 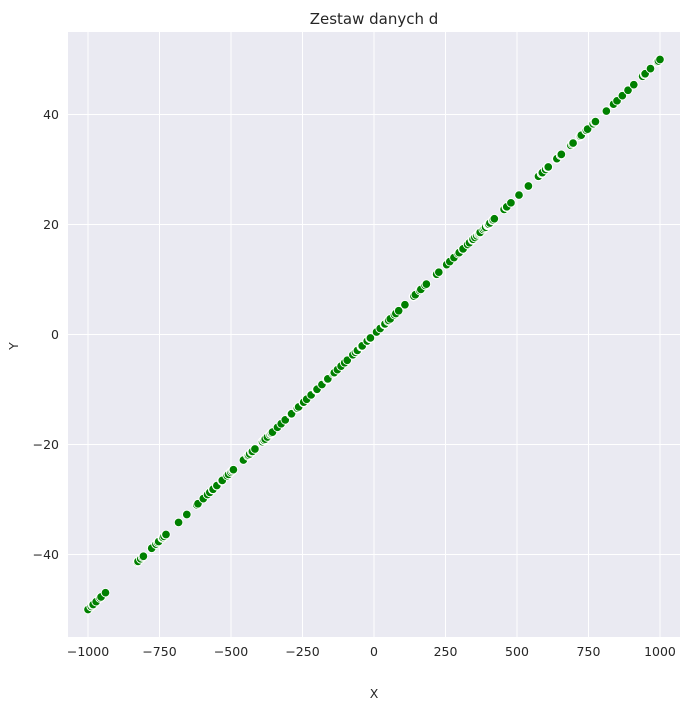 What do you see at coordinates (13, 346) in the screenshot?
I see `y-axis-label: Y` at bounding box center [13, 346].